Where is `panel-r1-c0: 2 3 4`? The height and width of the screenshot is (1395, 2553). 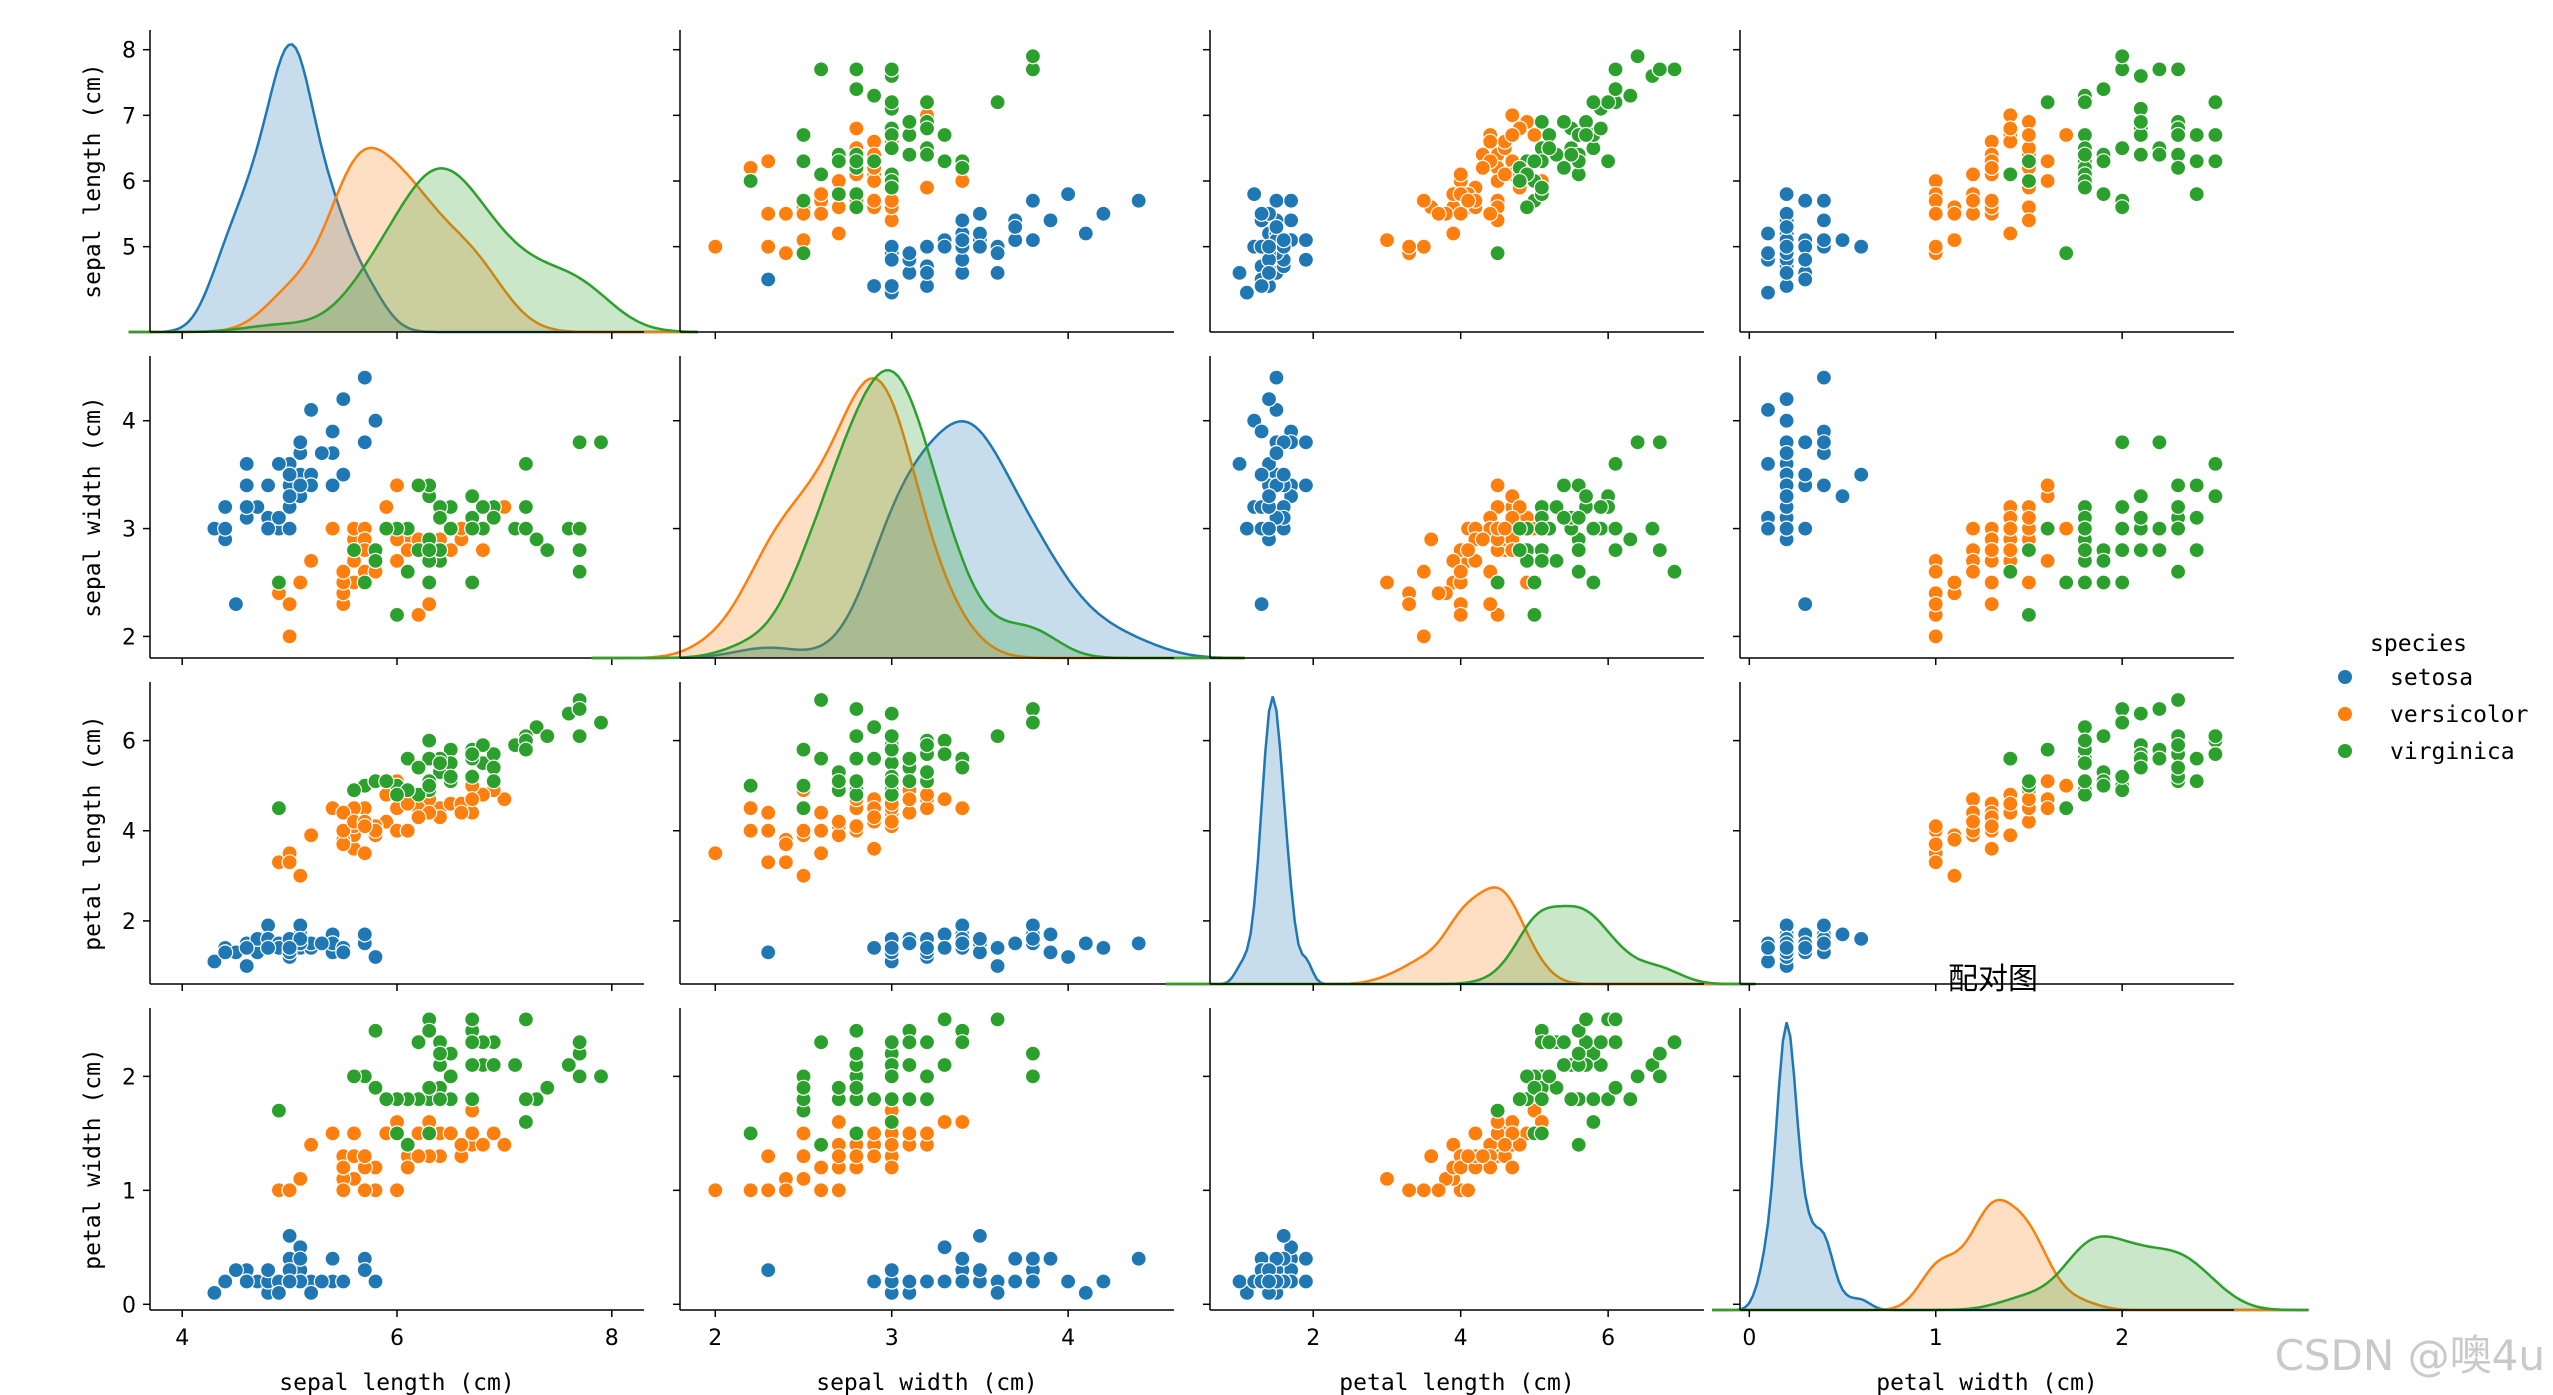 panel-r1-c0: 2 3 4 is located at coordinates (383, 510).